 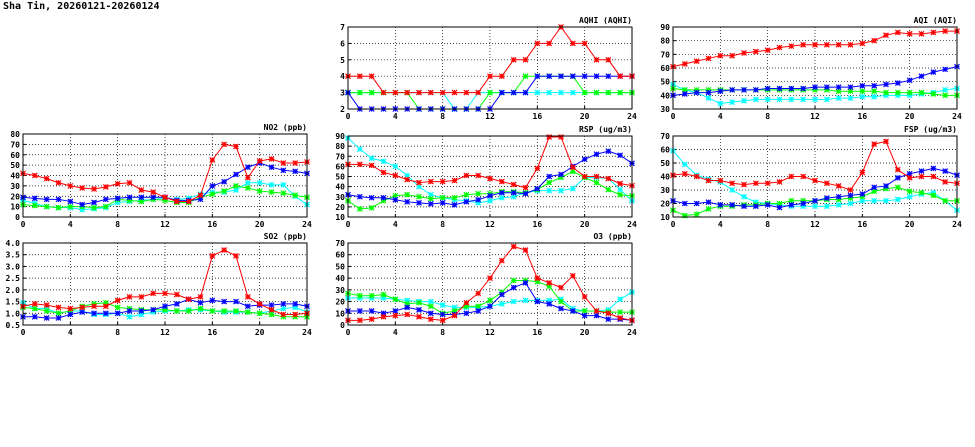 I want to click on y-tick-label: 30, so click(x=340, y=197).